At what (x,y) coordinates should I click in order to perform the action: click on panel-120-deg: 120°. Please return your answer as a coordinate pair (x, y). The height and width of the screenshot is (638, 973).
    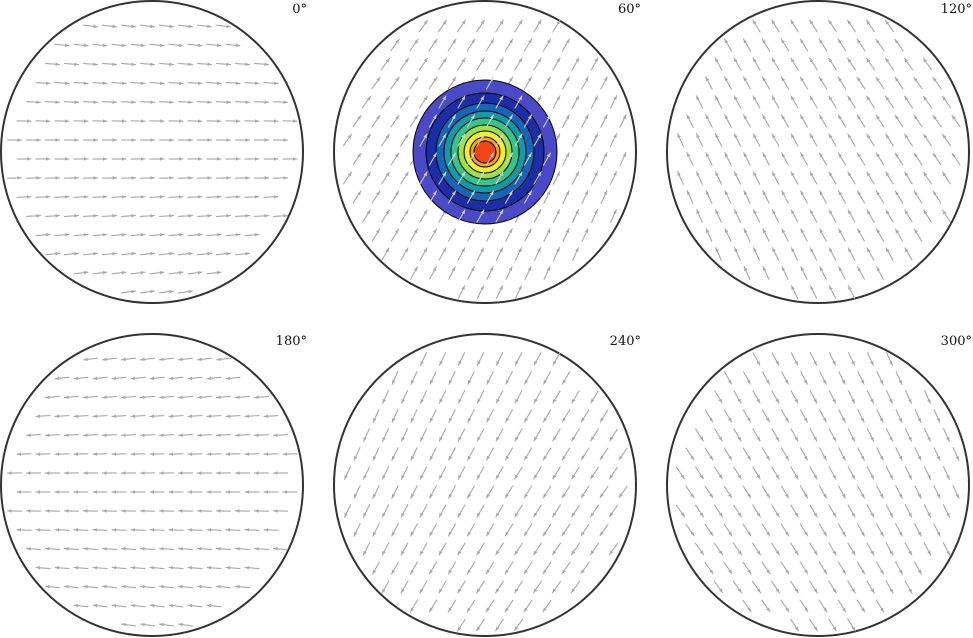
    Looking at the image, I should click on (819, 152).